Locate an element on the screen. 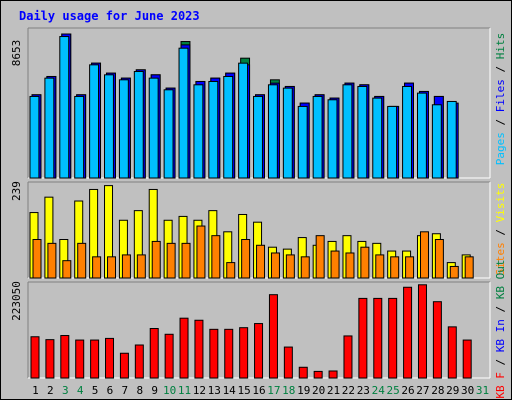  panel1-legend: Pages / Files / Hits is located at coordinates (500, 99).